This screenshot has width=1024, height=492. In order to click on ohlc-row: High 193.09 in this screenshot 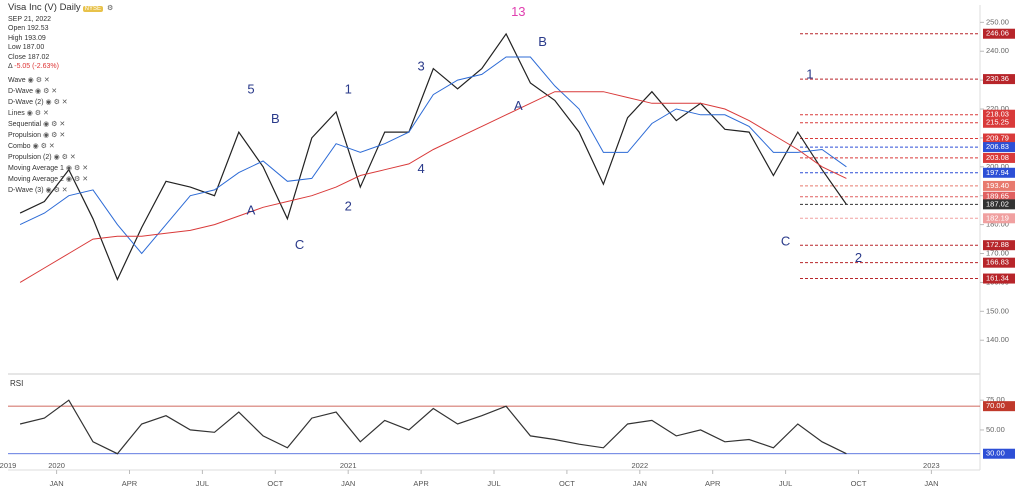, I will do `click(60, 39)`.